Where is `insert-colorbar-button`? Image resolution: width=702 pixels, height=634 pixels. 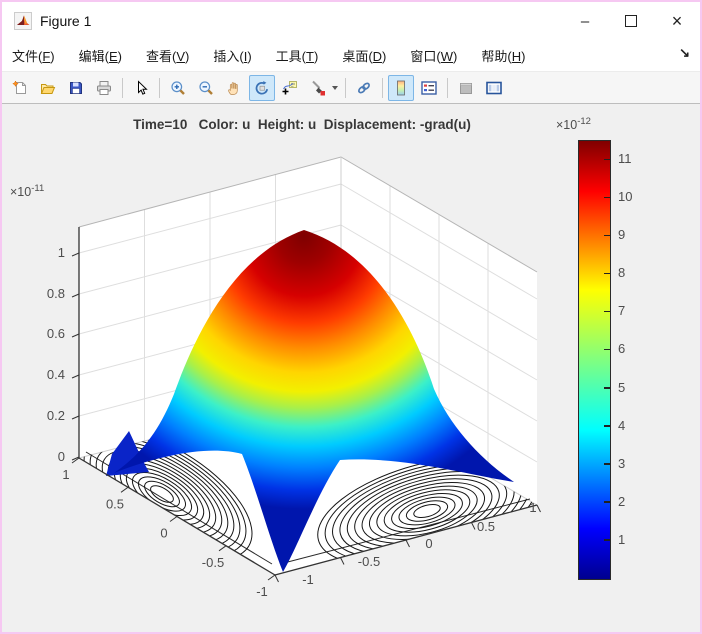 insert-colorbar-button is located at coordinates (401, 87).